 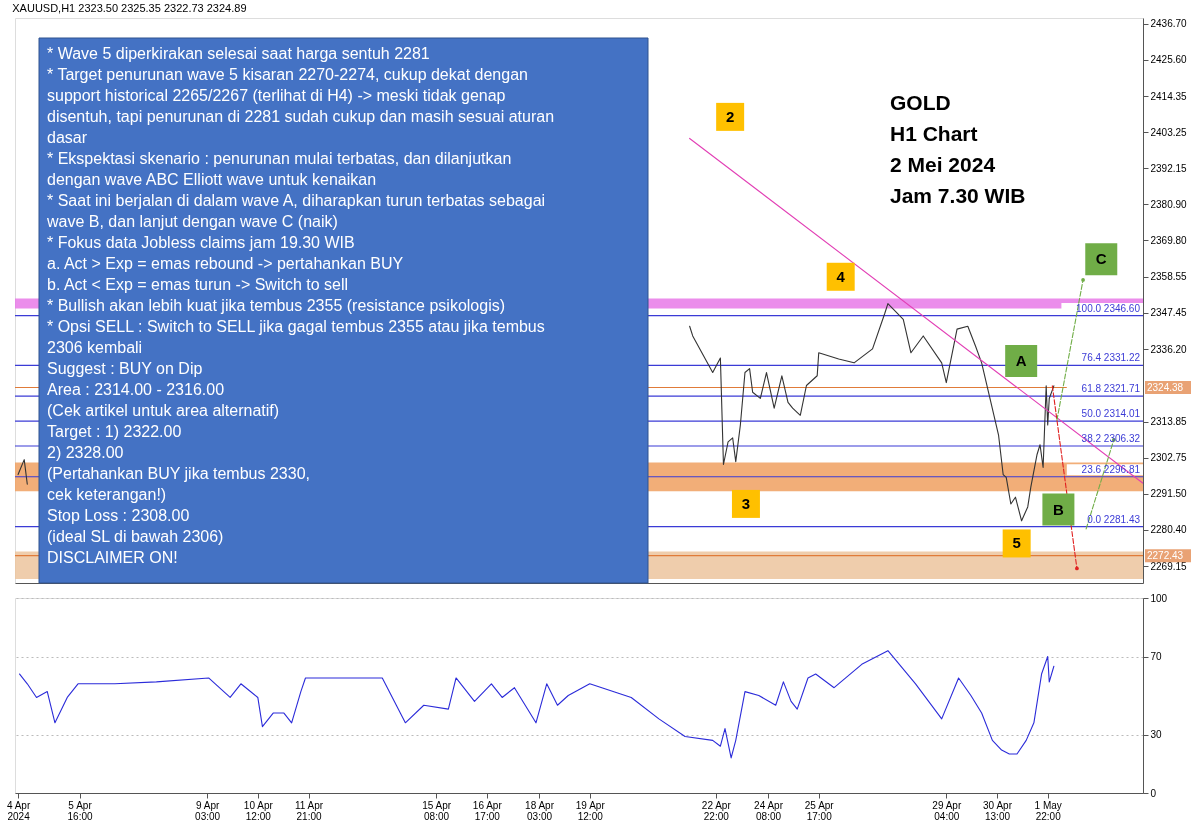 What do you see at coordinates (1048, 810) in the screenshot?
I see `x-tick-label: 1 May 22:00` at bounding box center [1048, 810].